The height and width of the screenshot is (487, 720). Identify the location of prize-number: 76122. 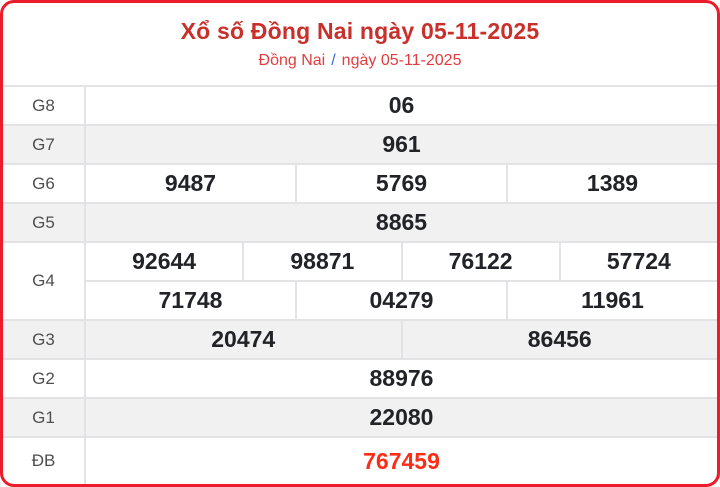
(479, 261).